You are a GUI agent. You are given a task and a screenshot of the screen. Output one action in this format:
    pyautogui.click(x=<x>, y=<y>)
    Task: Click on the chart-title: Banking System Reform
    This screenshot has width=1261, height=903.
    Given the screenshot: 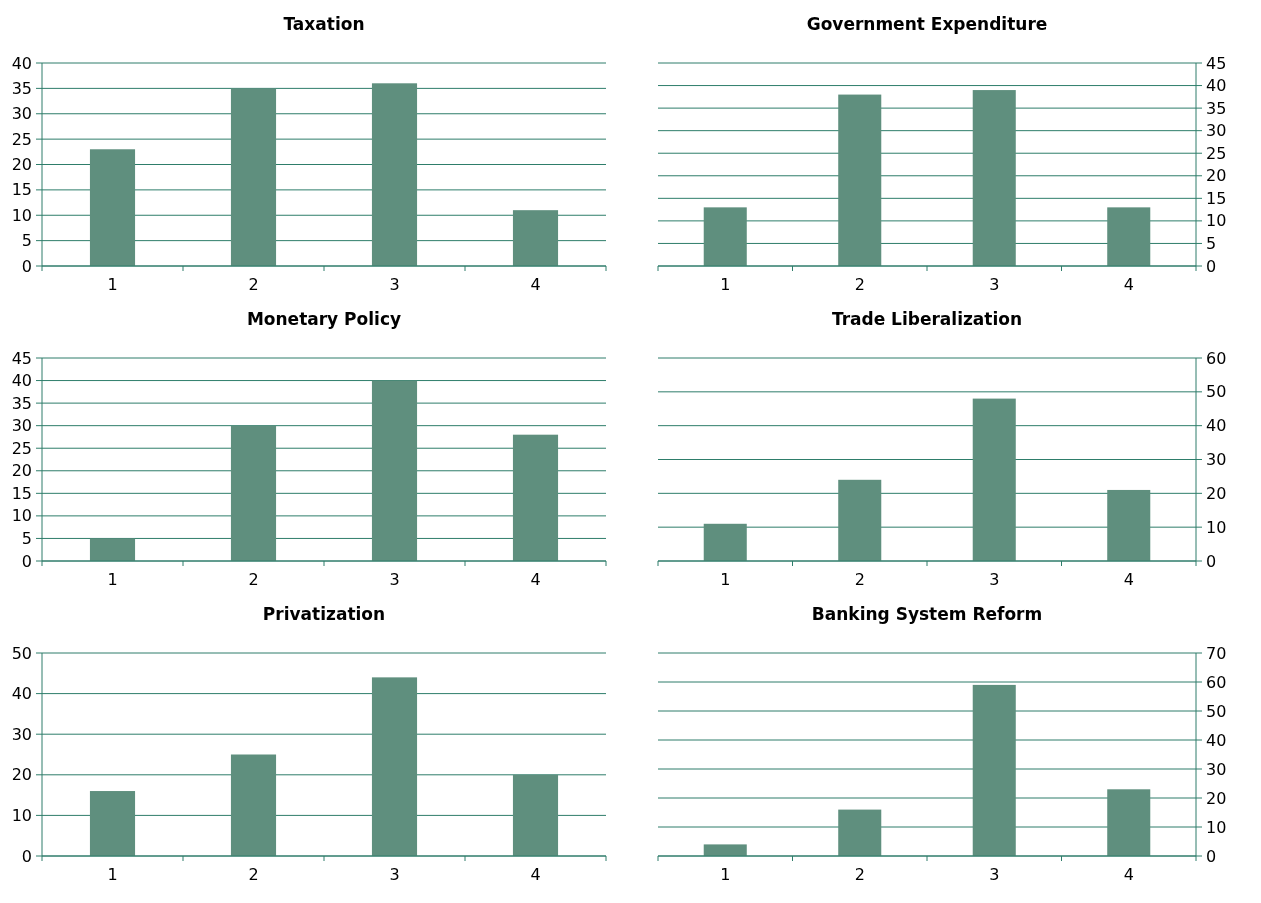 What is the action you would take?
    pyautogui.click(x=927, y=614)
    